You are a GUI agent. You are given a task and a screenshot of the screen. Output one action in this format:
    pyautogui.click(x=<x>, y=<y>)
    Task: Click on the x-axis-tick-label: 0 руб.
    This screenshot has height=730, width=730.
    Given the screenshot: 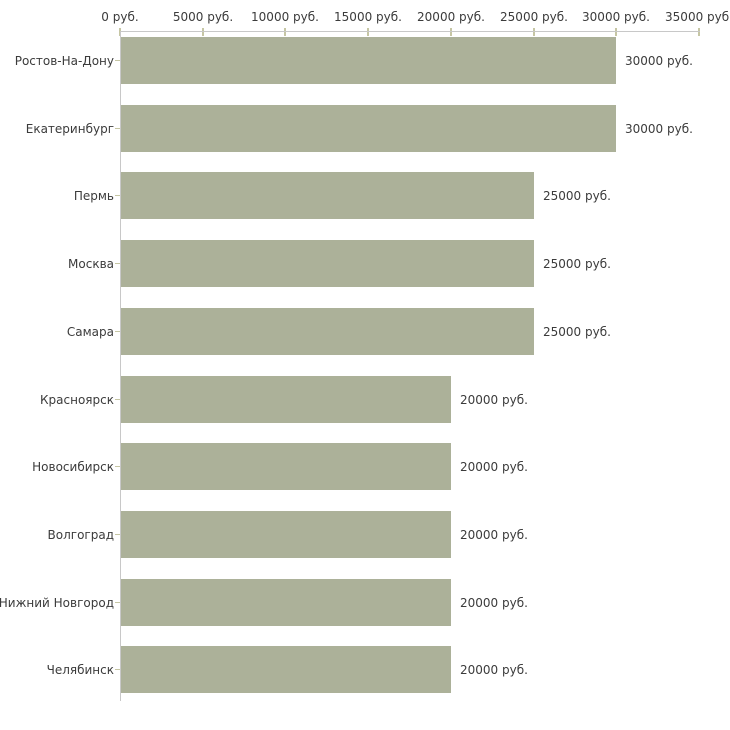 What is the action you would take?
    pyautogui.click(x=120, y=17)
    